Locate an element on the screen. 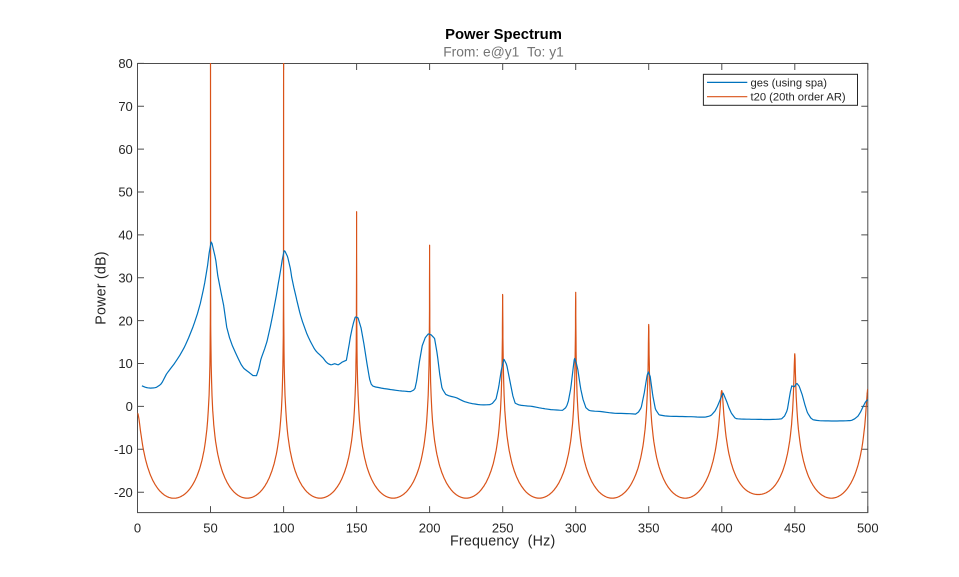 This screenshot has height=577, width=959. svg-text: 250 is located at coordinates (503, 528).